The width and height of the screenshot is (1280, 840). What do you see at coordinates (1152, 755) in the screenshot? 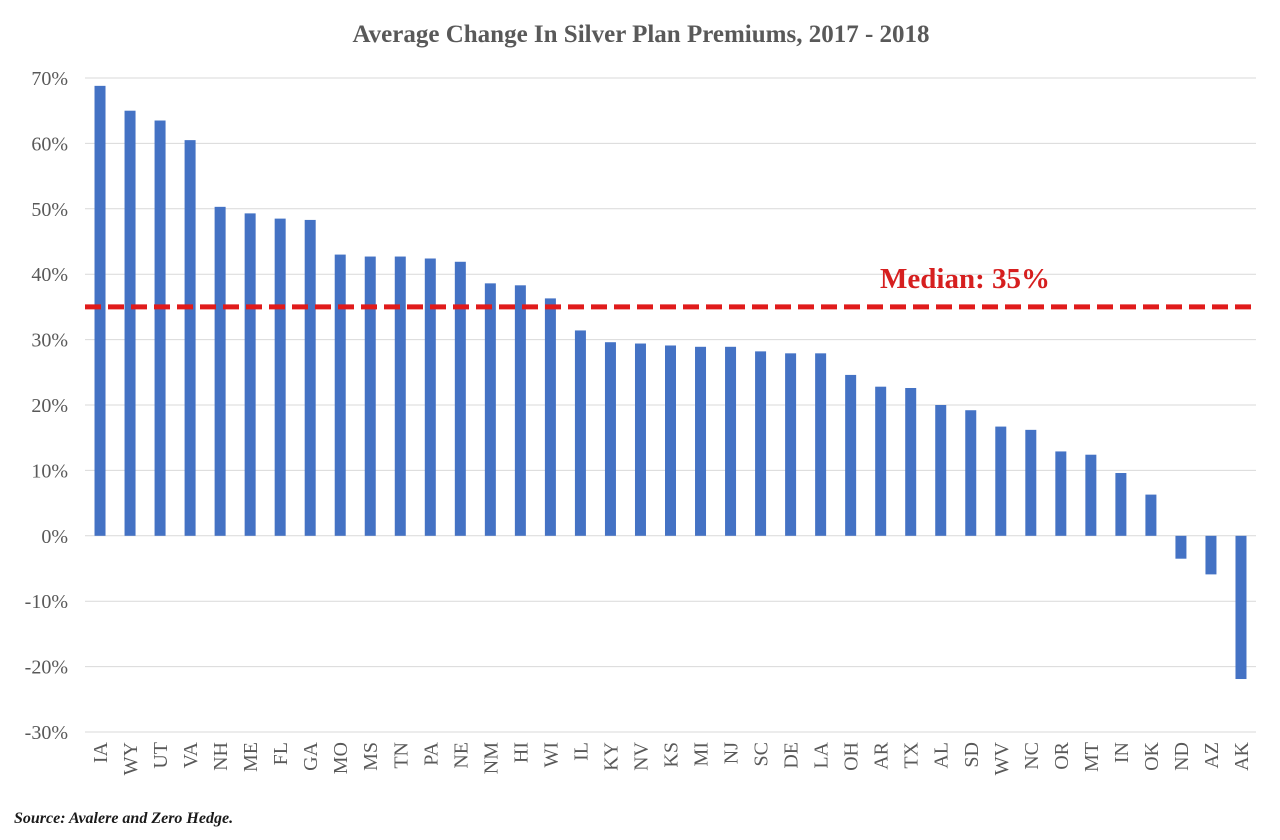
I see `x-tick-label: OK` at bounding box center [1152, 755].